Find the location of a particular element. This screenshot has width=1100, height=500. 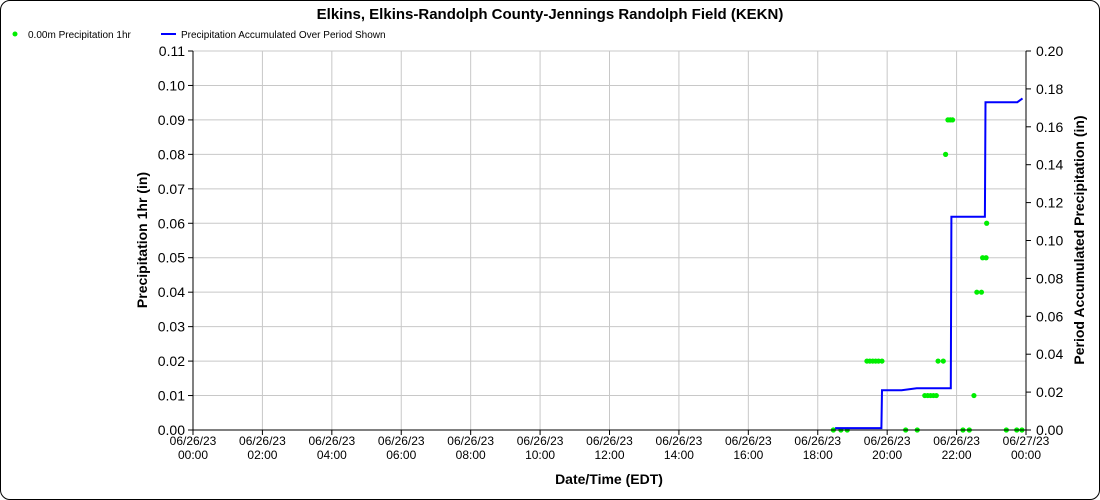

y-tick-label: 0.04 is located at coordinates (171, 292).